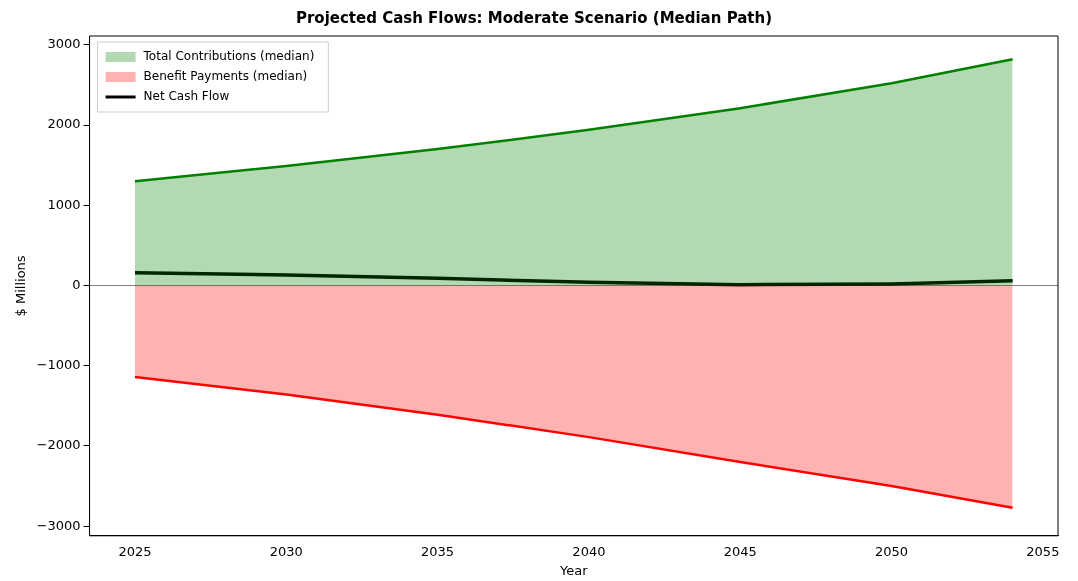  What do you see at coordinates (64, 204) in the screenshot?
I see `y-tick-label: 1000` at bounding box center [64, 204].